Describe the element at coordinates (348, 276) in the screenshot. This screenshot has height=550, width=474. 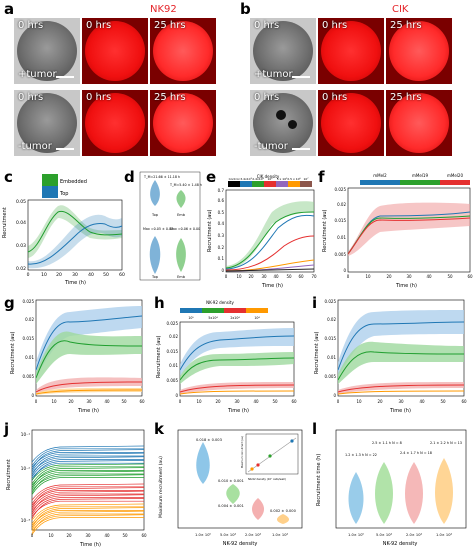
I see `xtick: 0` at that location.